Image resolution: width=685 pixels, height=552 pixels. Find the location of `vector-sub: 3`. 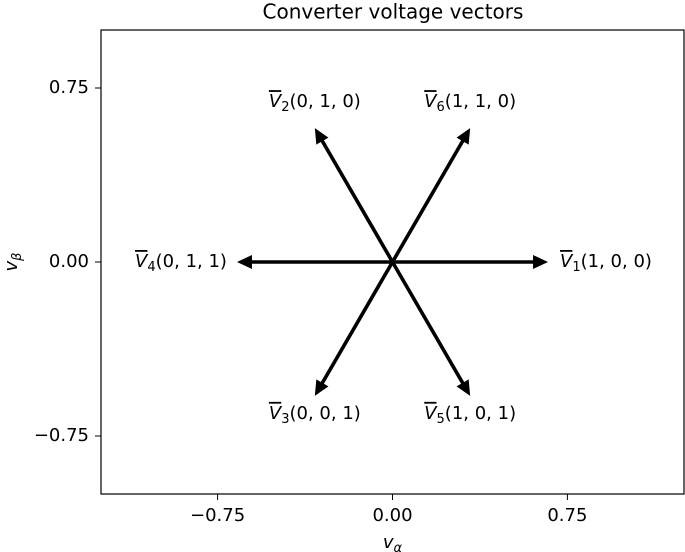

vector-sub: 3 is located at coordinates (285, 418).